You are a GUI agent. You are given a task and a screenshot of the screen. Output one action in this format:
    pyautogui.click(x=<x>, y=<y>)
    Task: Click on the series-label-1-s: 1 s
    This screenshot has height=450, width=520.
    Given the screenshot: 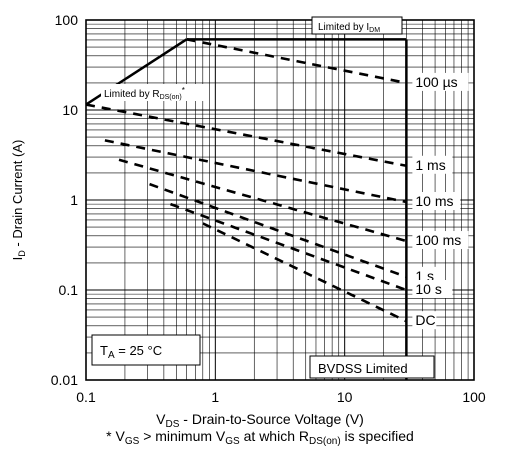 What is the action you would take?
    pyautogui.click(x=424, y=276)
    